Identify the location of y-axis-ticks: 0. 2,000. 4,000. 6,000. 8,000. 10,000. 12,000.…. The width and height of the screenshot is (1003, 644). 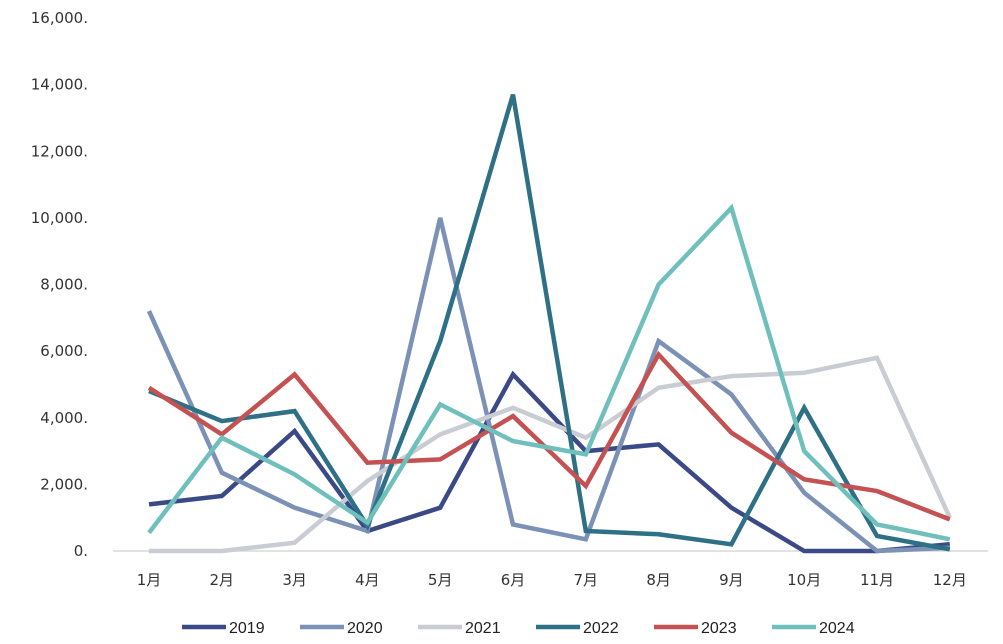
(59, 284).